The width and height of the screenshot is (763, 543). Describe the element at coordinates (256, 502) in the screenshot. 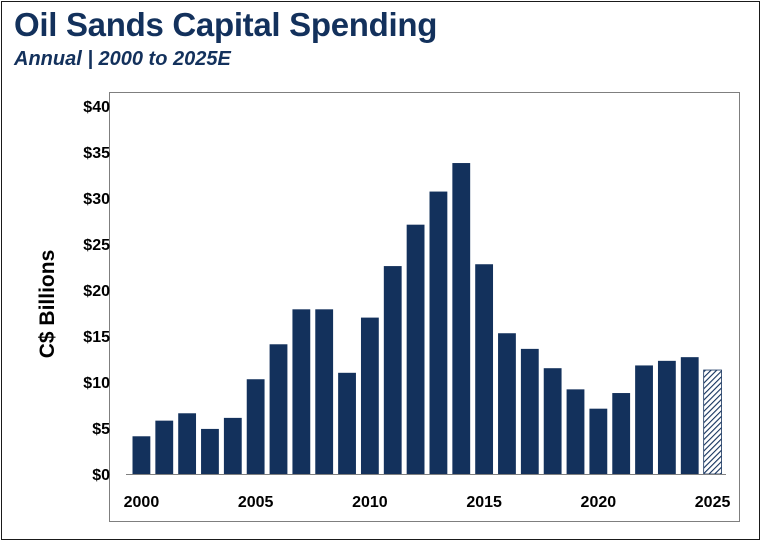

I see `x-tick-label: 2005` at that location.